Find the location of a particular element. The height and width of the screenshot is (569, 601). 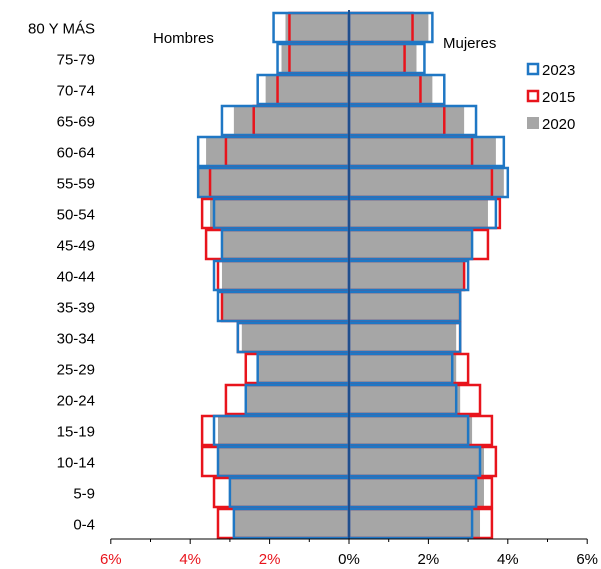

x-tick-label: 0% is located at coordinates (349, 559).